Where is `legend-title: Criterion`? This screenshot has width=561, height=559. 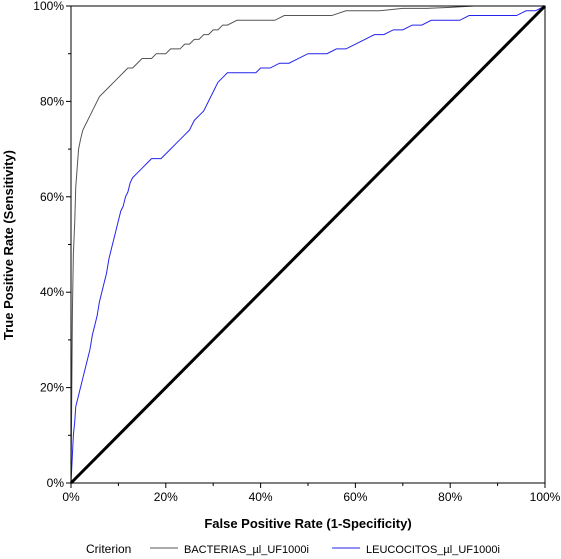 legend-title: Criterion is located at coordinates (108, 549).